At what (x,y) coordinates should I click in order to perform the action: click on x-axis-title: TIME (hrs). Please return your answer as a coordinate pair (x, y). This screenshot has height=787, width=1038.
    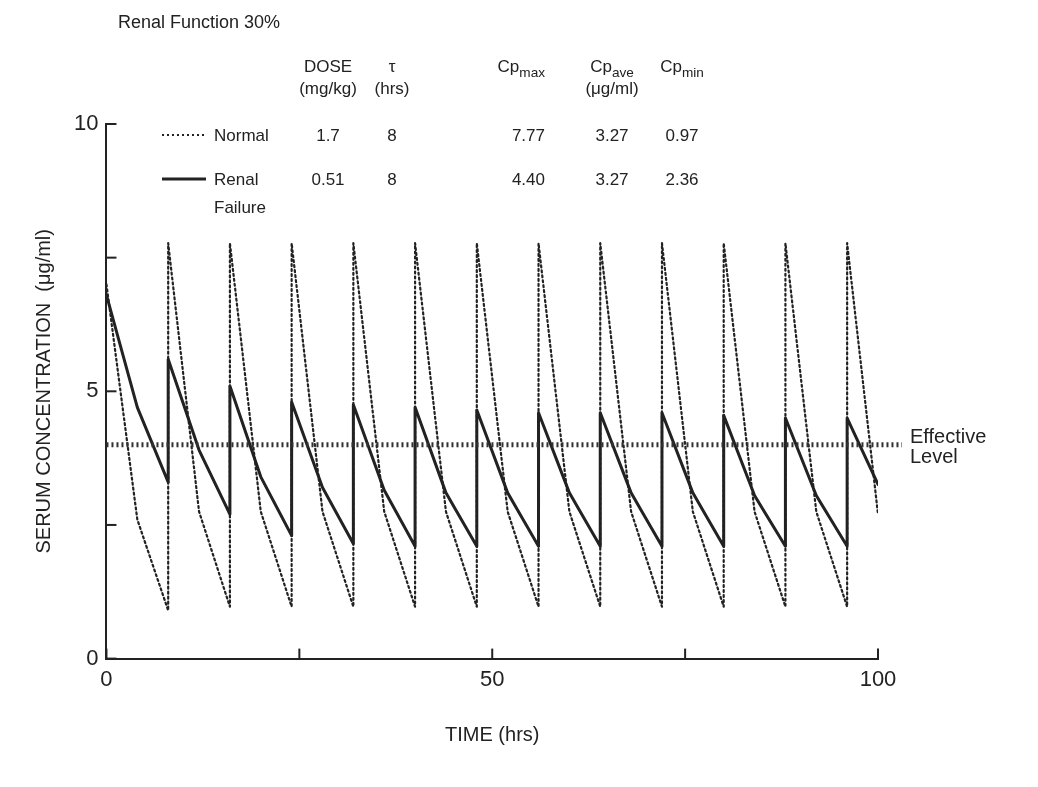
    Looking at the image, I should click on (492, 733).